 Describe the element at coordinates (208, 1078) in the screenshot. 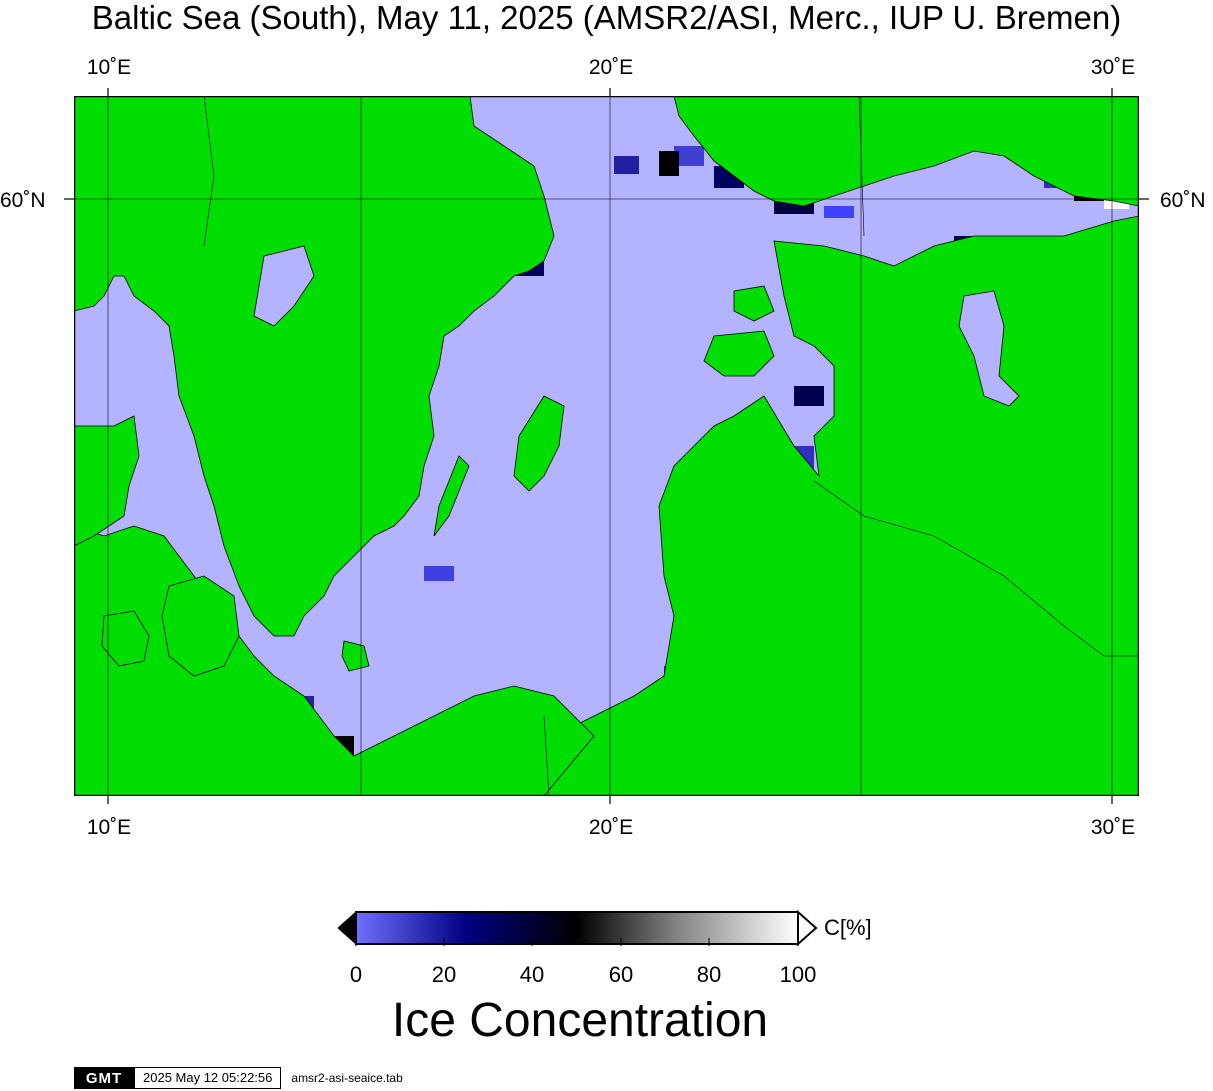

I see `gmt-timestamp: 2025 May 12 05:22:56` at that location.